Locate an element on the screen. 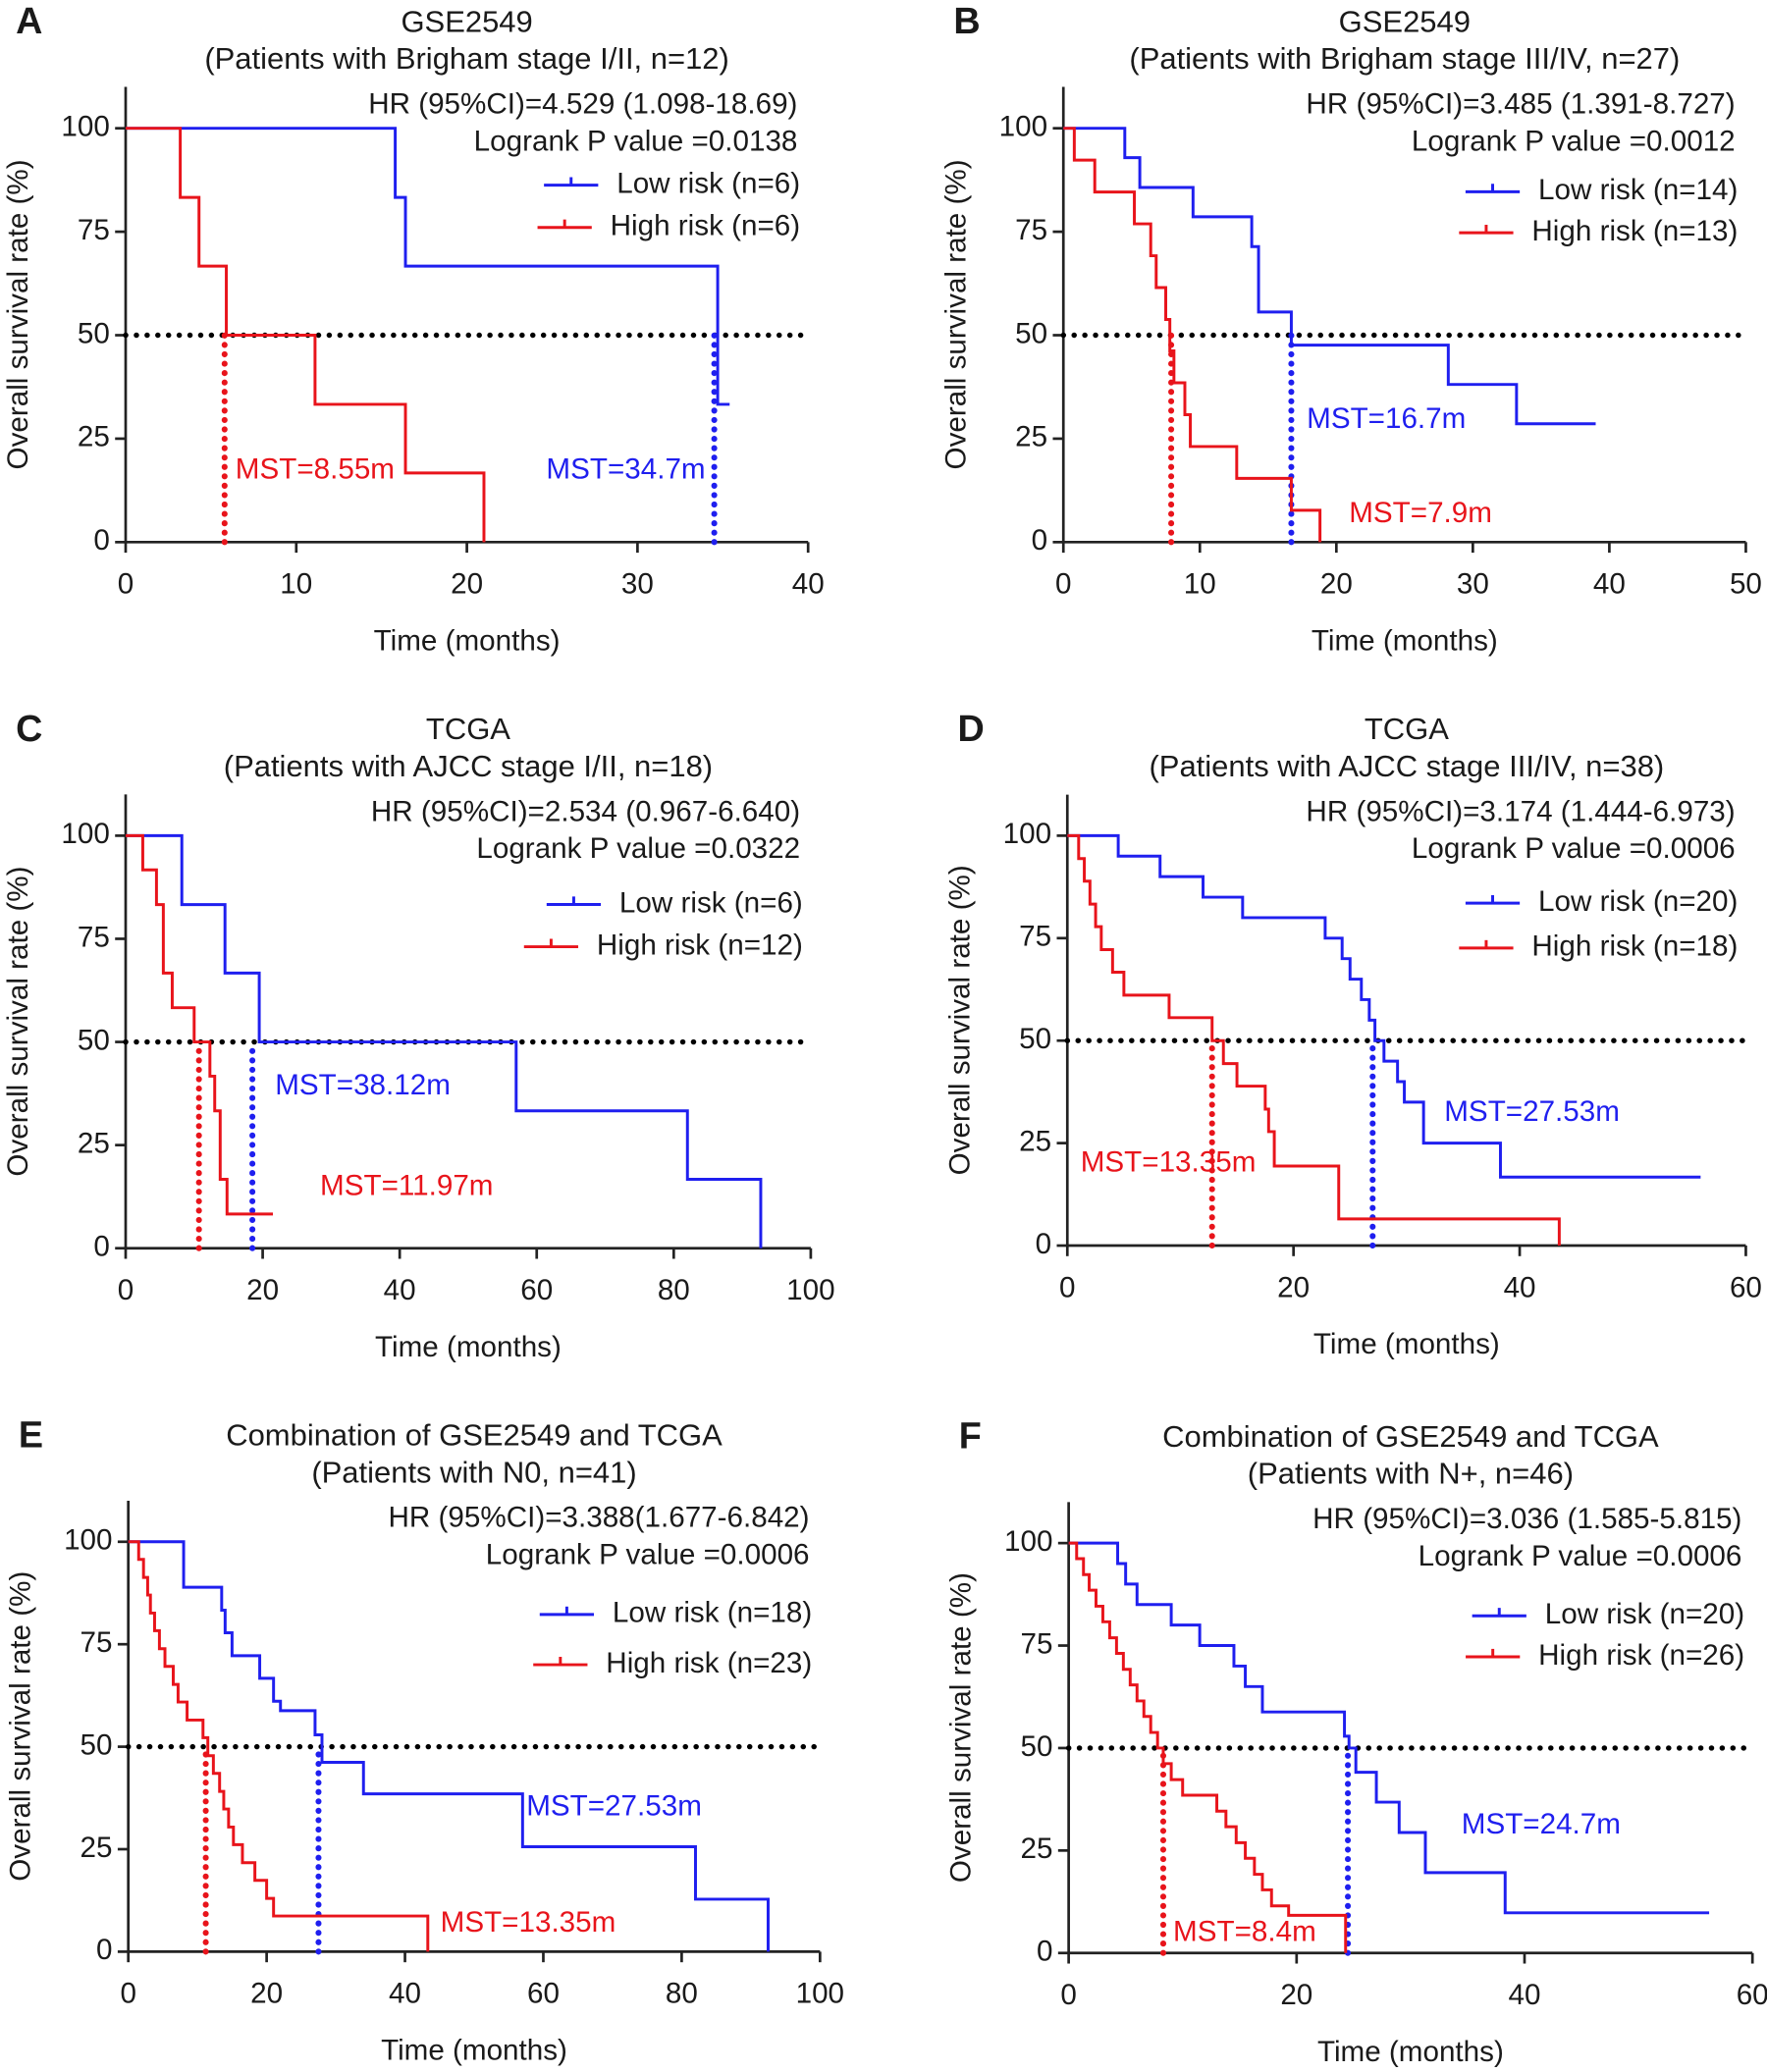 This screenshot has width=1767, height=2072. panel-letter: B is located at coordinates (966, 20).